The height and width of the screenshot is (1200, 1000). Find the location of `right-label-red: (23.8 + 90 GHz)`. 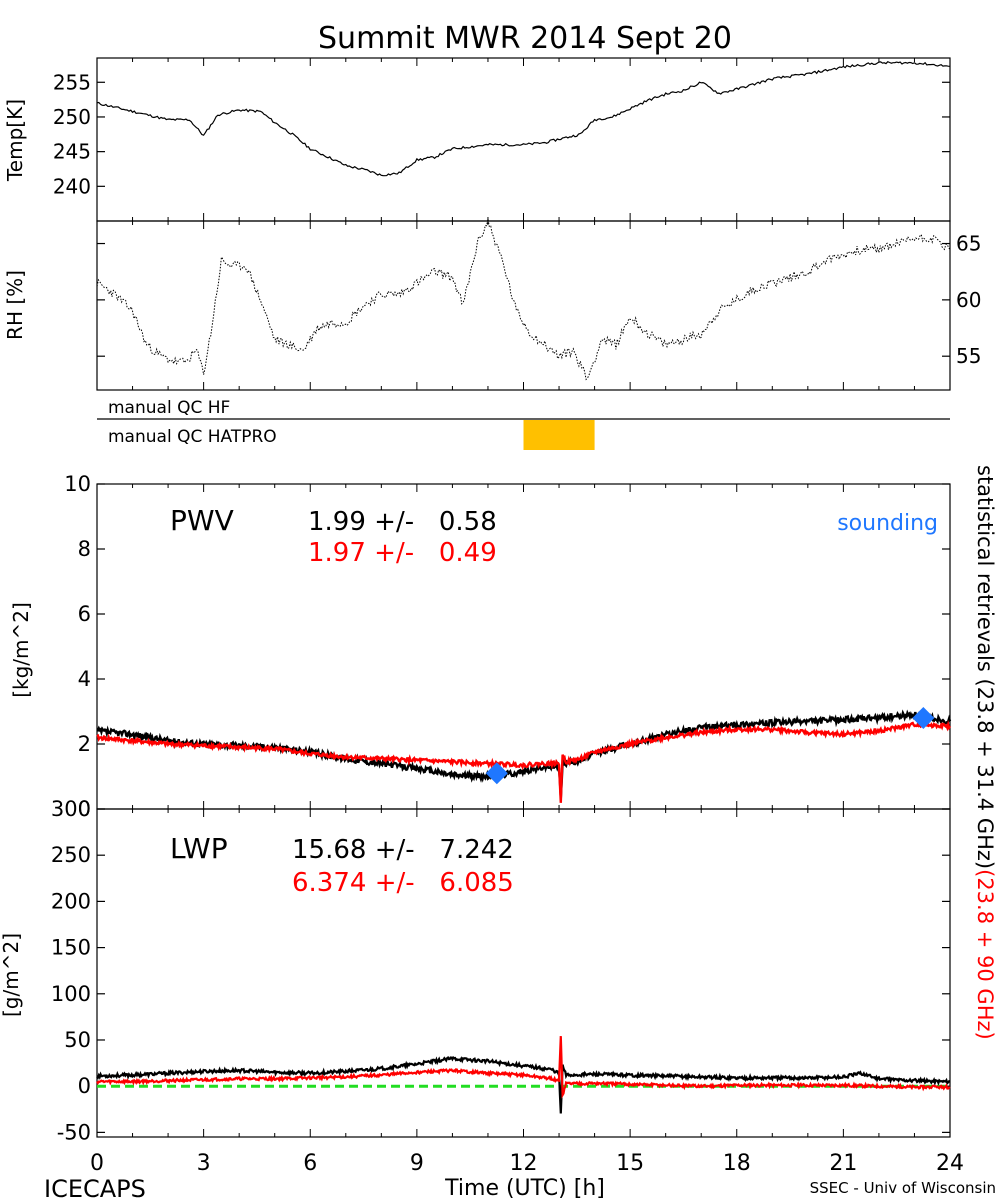

right-label-red: (23.8 + 90 GHz) is located at coordinates (985, 954).